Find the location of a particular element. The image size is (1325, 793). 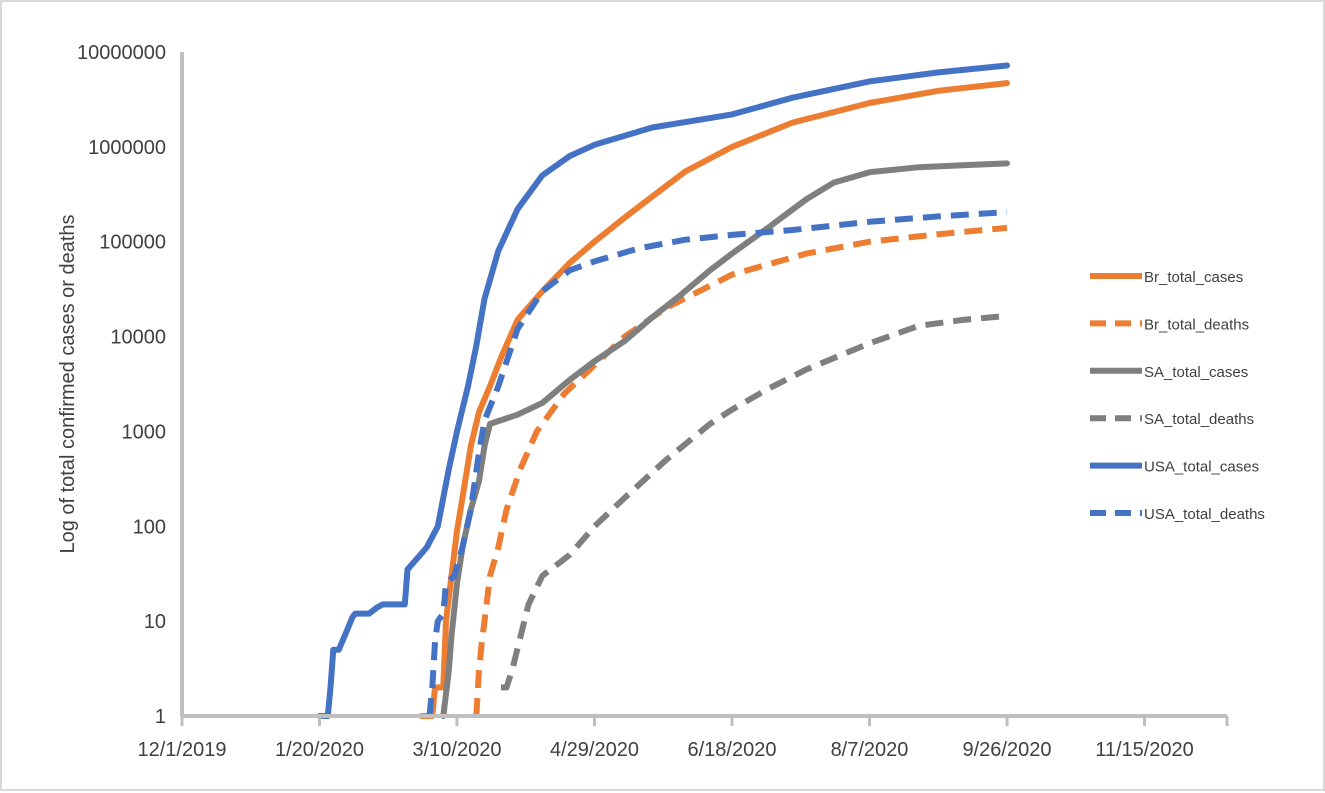

y-tick-label: 1 is located at coordinates (160, 717).